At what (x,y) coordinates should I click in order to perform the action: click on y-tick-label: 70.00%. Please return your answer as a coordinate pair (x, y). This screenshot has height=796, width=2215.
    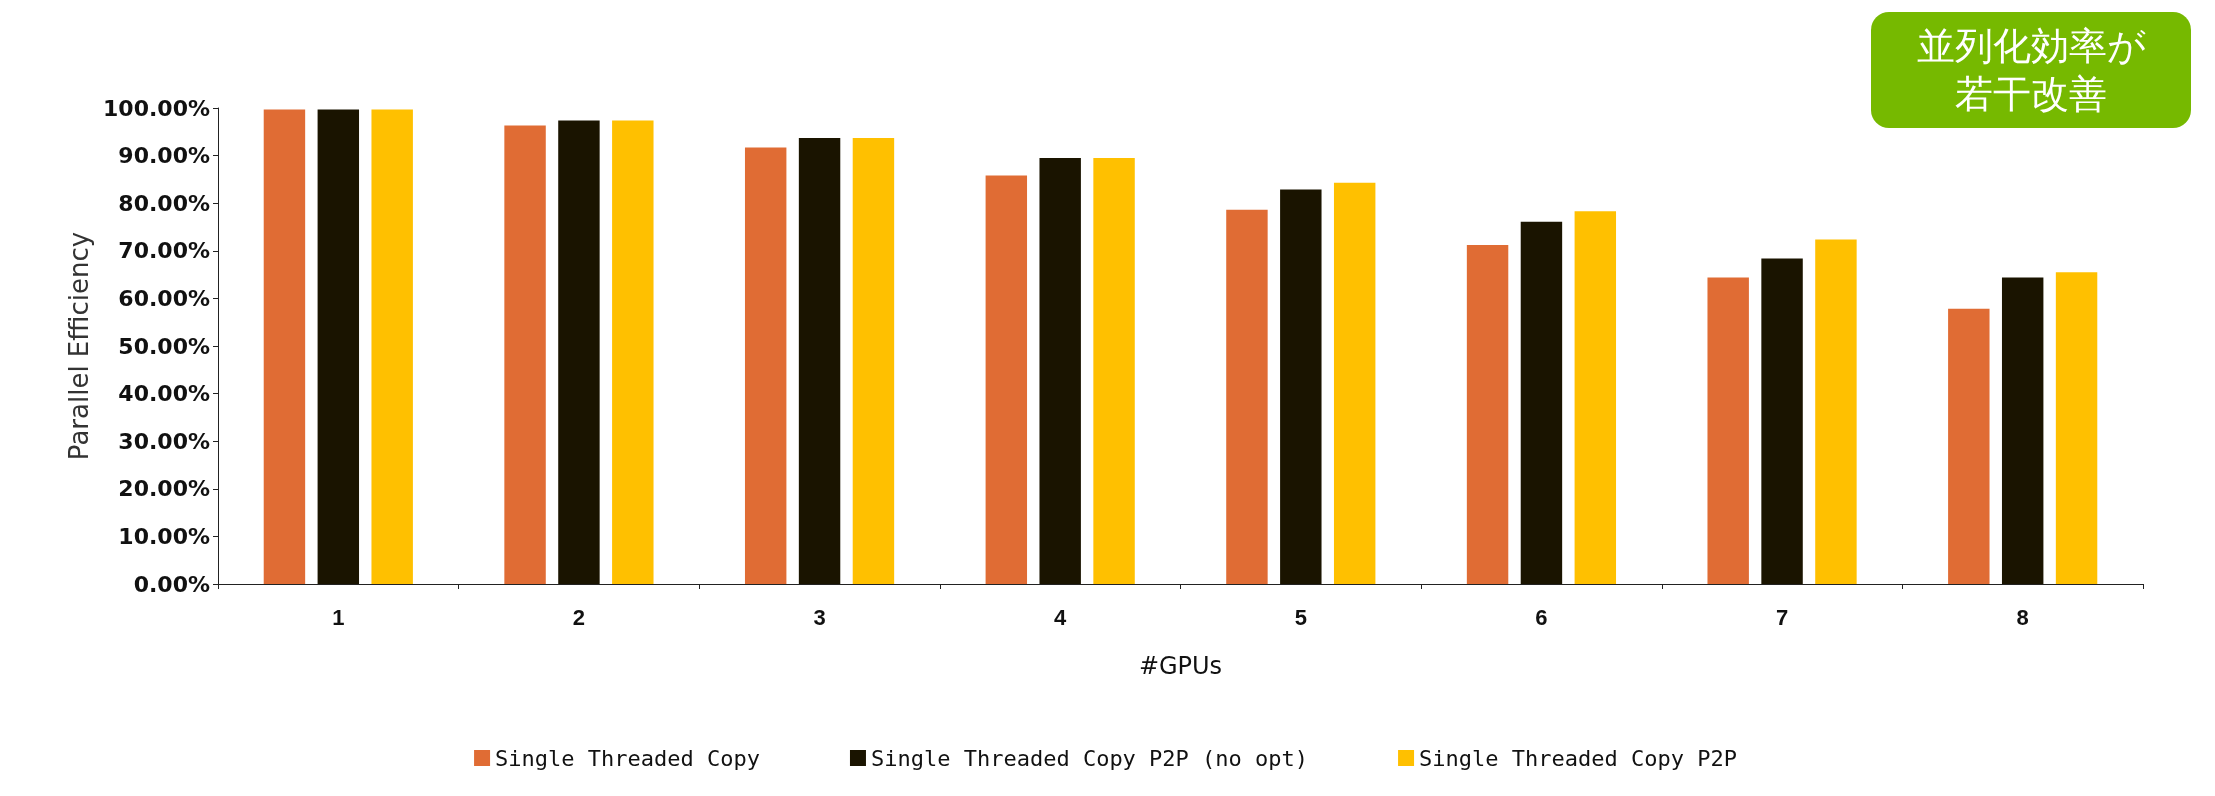
    Looking at the image, I should click on (164, 251).